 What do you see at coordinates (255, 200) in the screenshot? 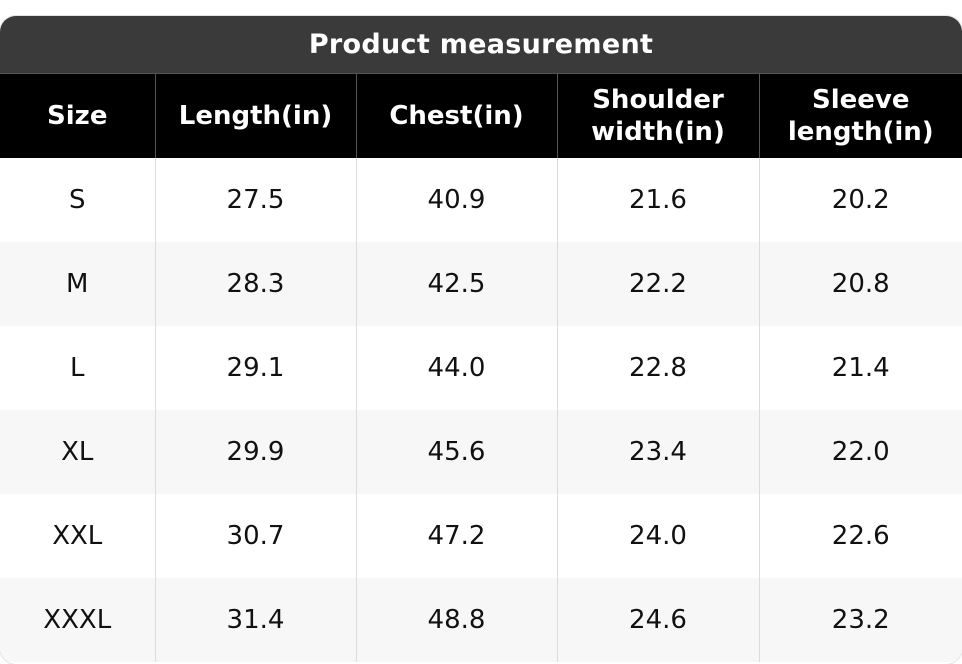
I see `cell-length: 27.5` at bounding box center [255, 200].